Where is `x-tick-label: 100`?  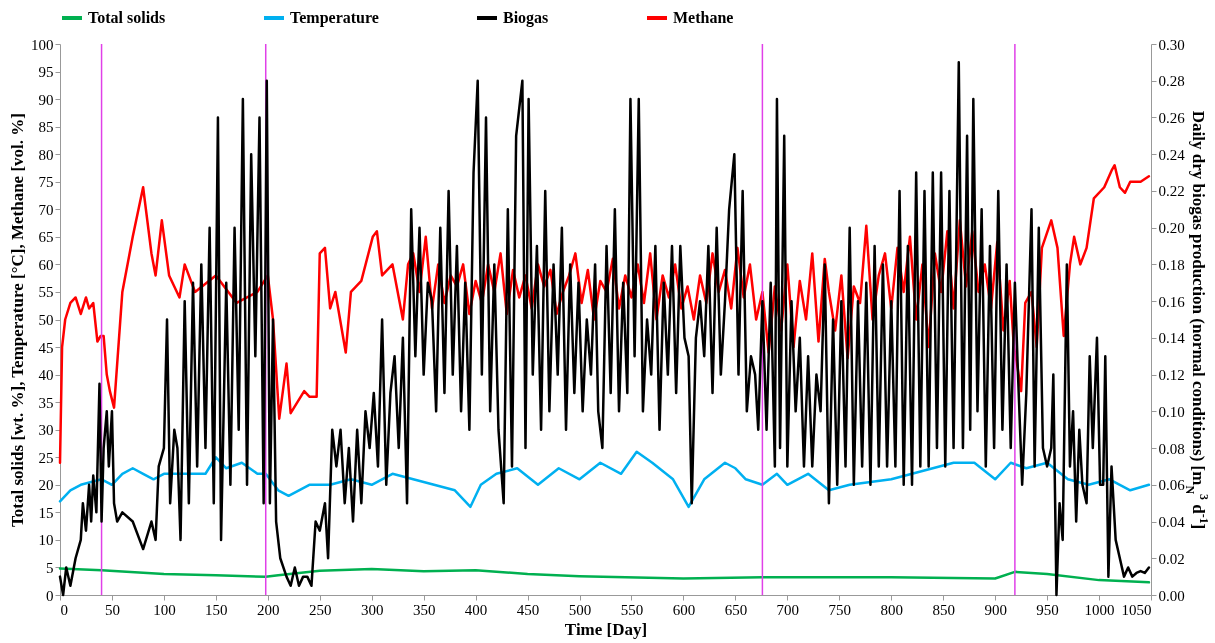
x-tick-label: 100 is located at coordinates (164, 609).